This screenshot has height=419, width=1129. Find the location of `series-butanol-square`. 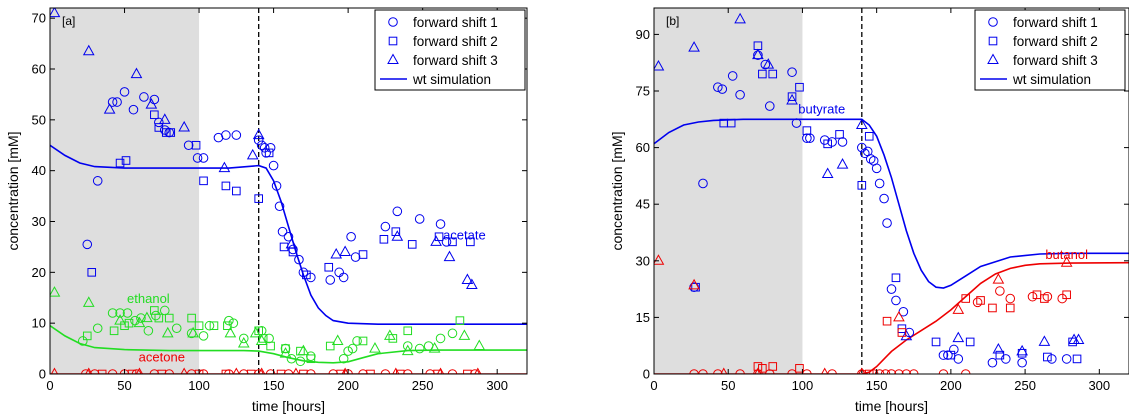

series-butanol-square is located at coordinates (912, 332).